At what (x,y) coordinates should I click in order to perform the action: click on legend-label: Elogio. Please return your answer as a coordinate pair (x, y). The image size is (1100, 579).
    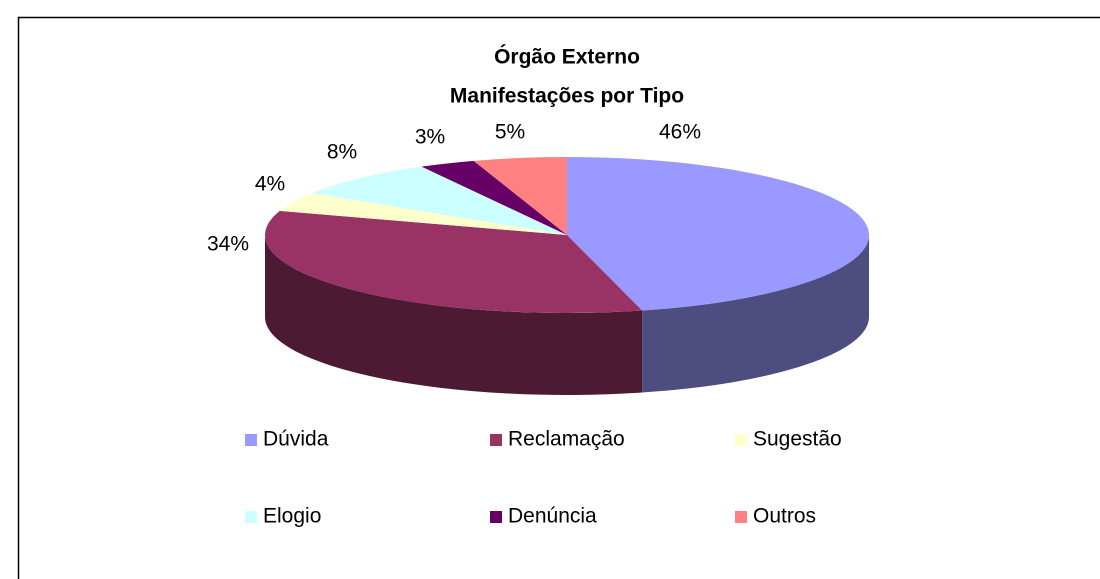
    Looking at the image, I should click on (292, 516).